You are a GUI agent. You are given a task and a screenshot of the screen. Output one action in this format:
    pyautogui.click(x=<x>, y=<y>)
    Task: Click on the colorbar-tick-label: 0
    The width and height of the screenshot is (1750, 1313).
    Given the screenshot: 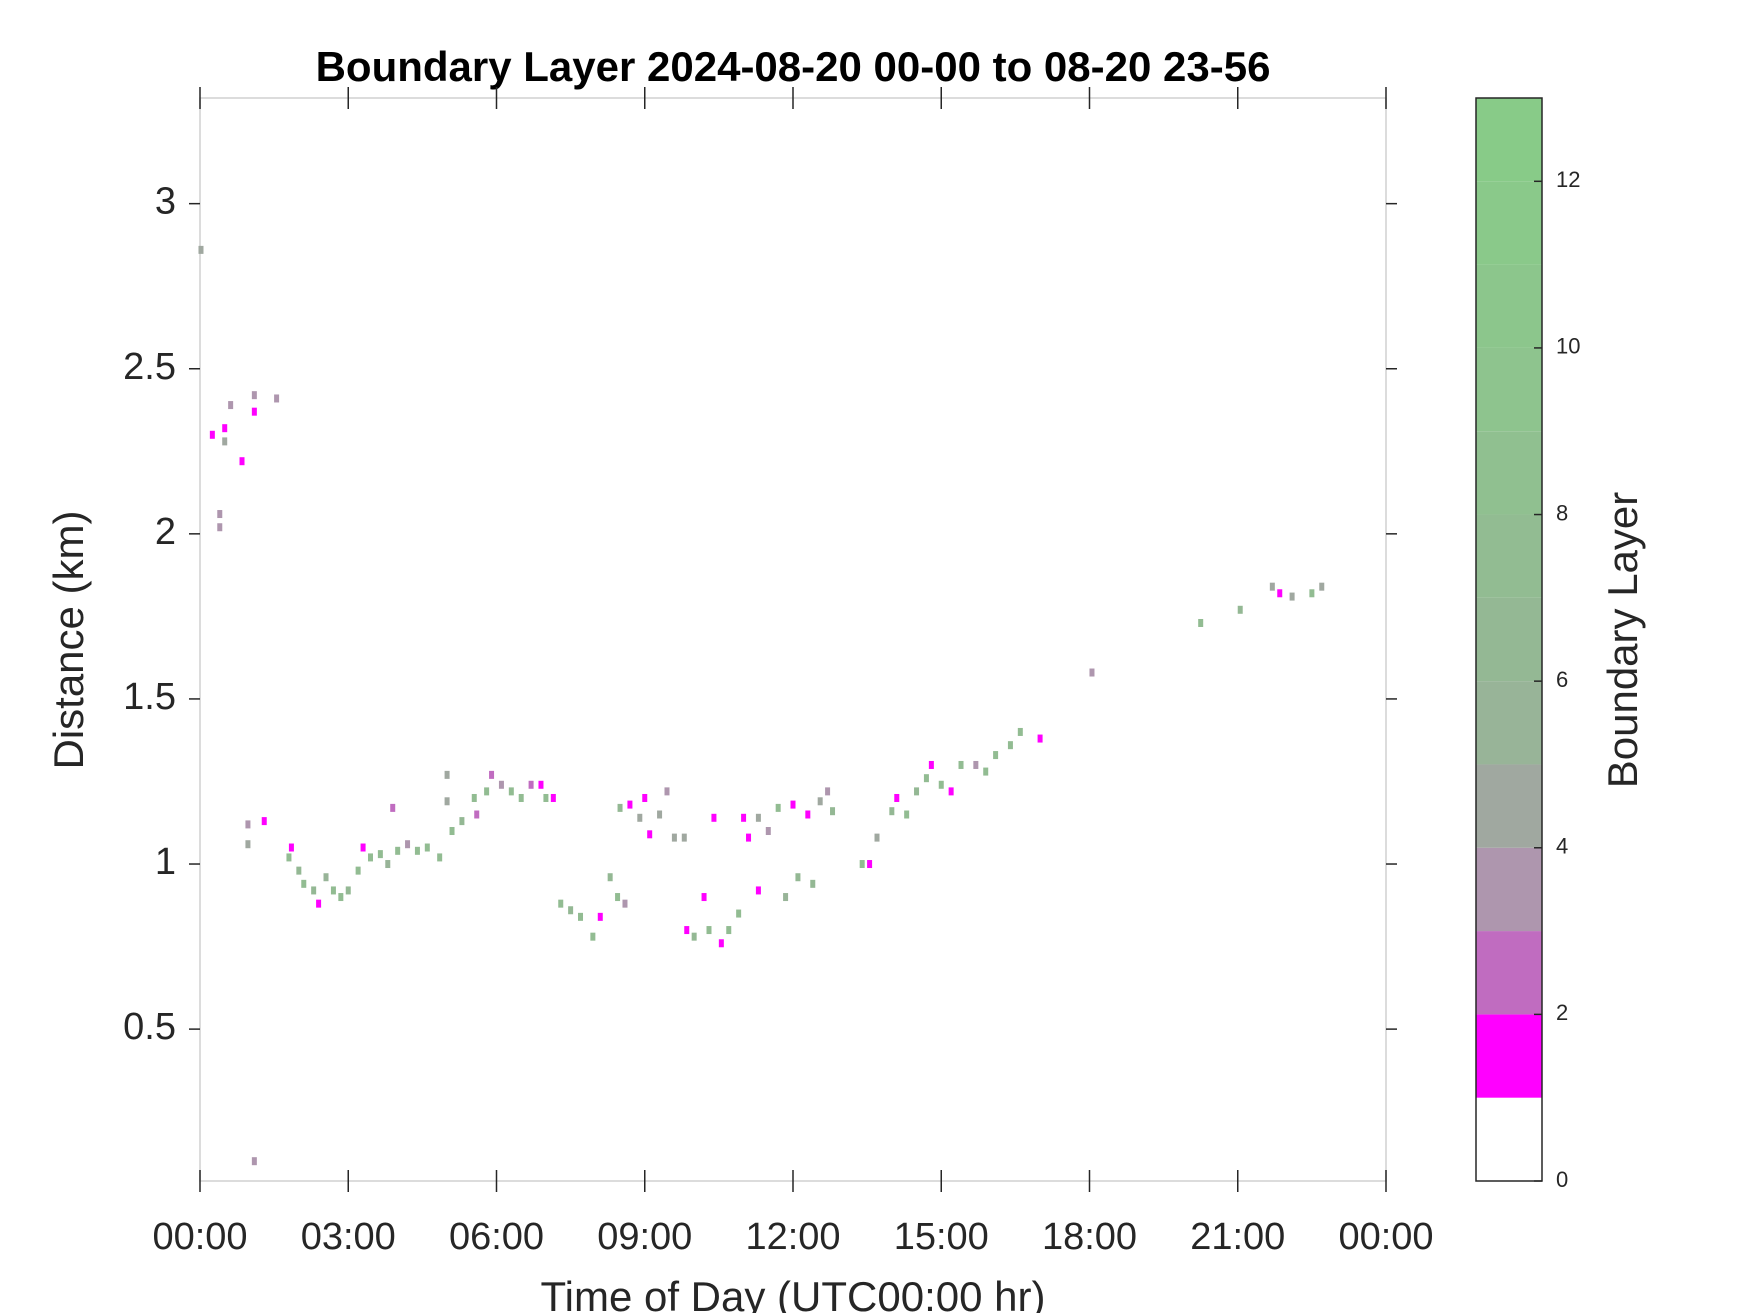 What is the action you would take?
    pyautogui.click(x=1562, y=1179)
    